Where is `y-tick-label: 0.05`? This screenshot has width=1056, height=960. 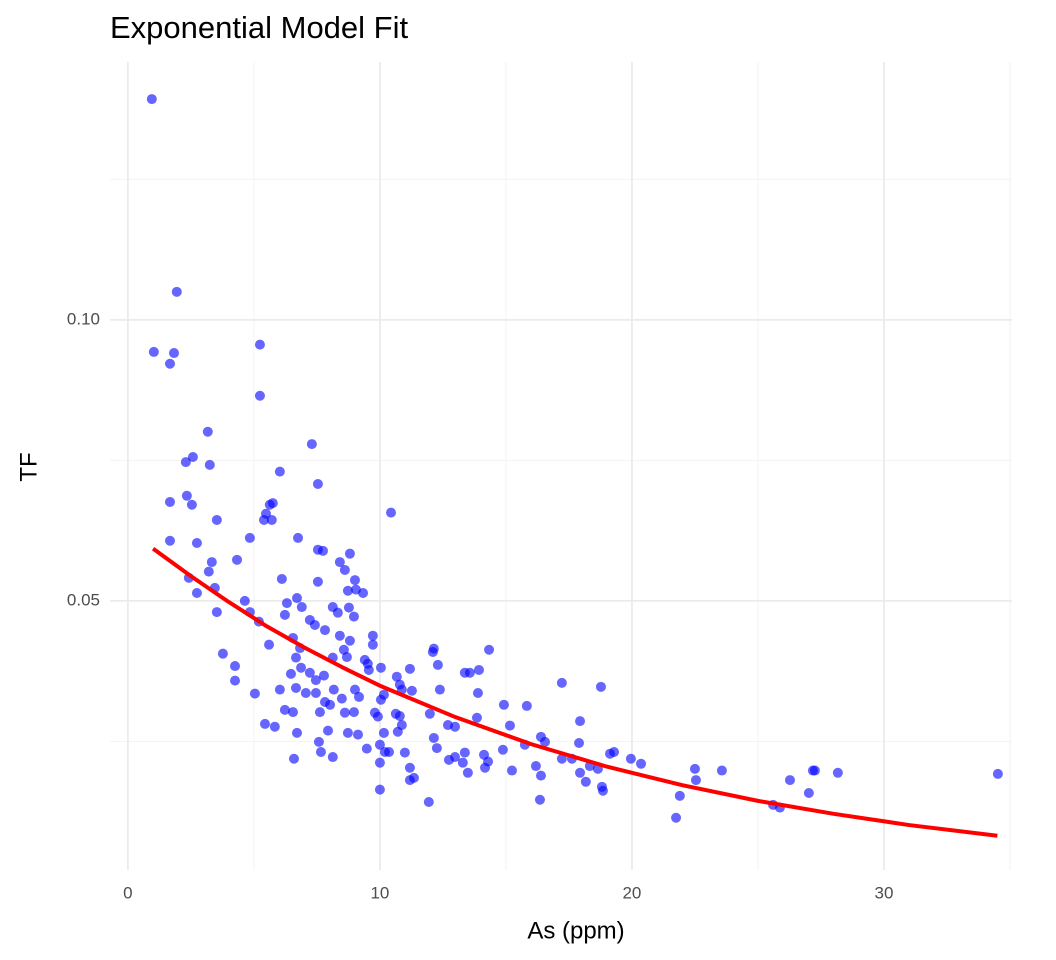 y-tick-label: 0.05 is located at coordinates (83, 599).